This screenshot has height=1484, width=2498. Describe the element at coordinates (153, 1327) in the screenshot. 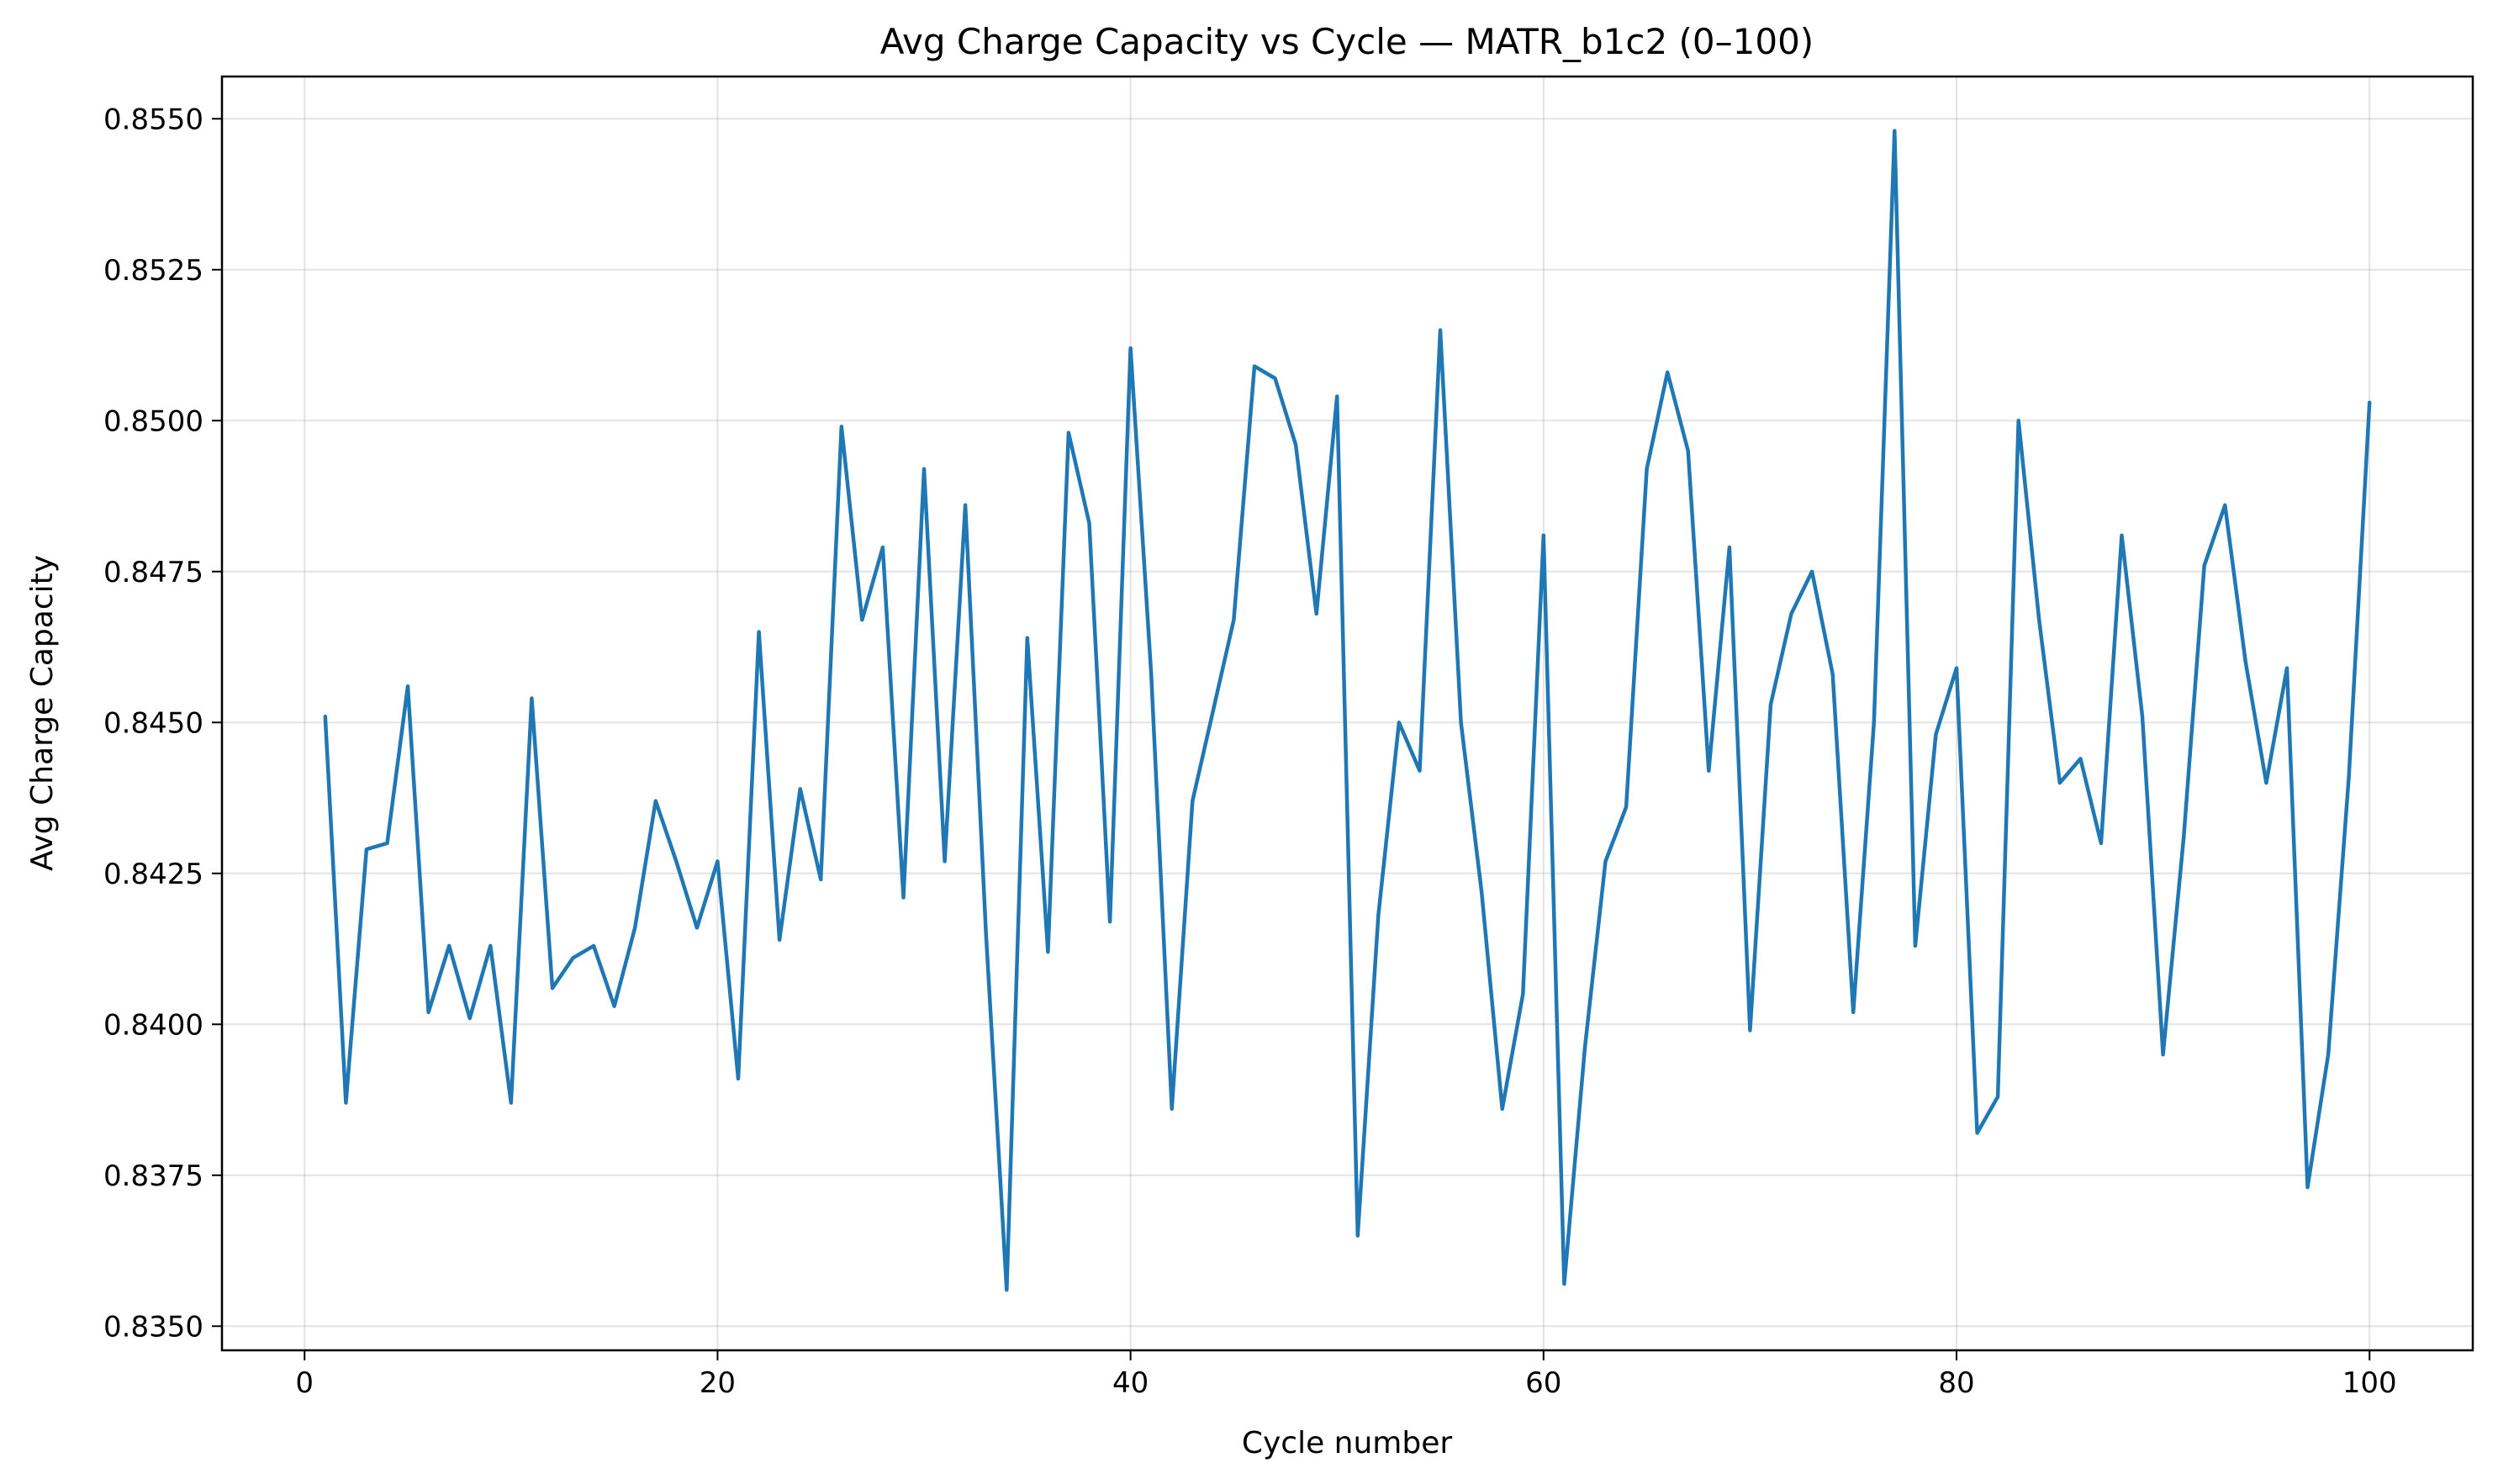

I see `y-tick-label: 0.8350` at that location.